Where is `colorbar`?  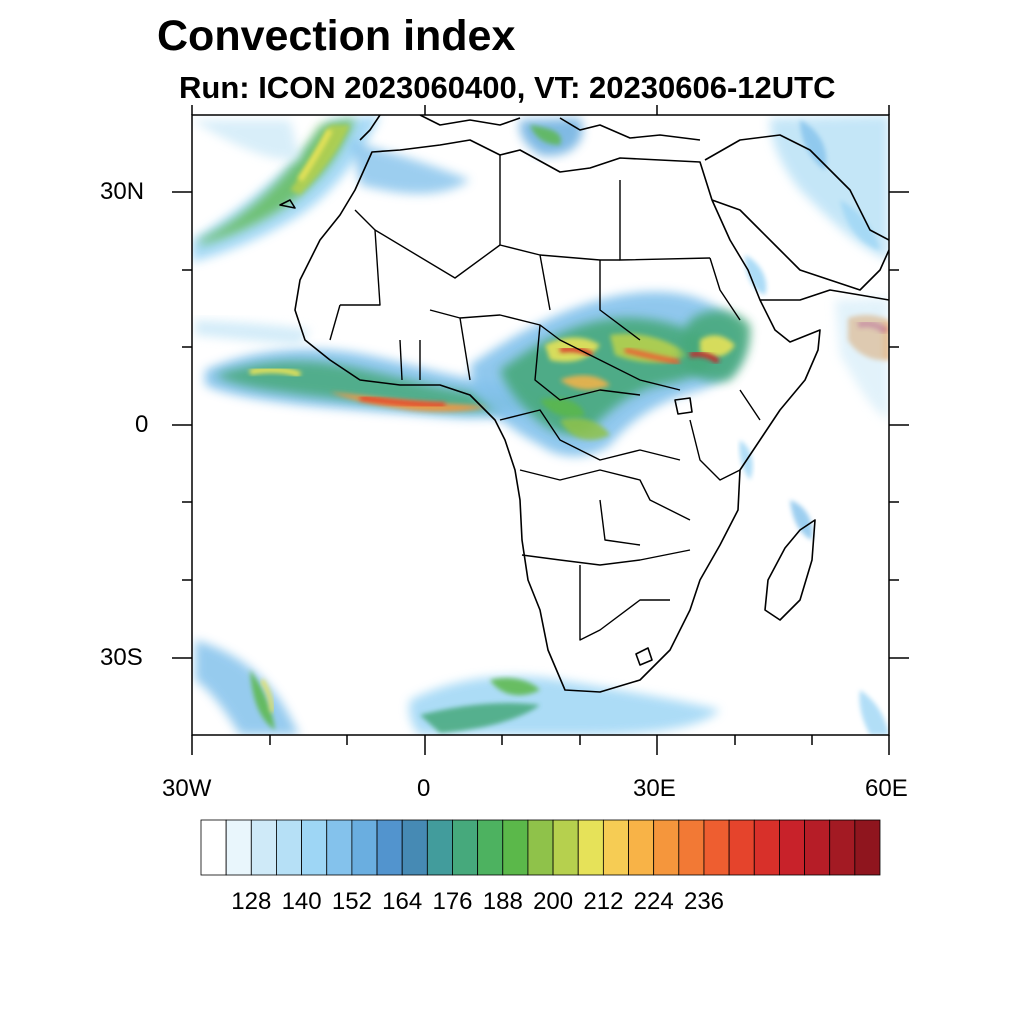 colorbar is located at coordinates (540, 847).